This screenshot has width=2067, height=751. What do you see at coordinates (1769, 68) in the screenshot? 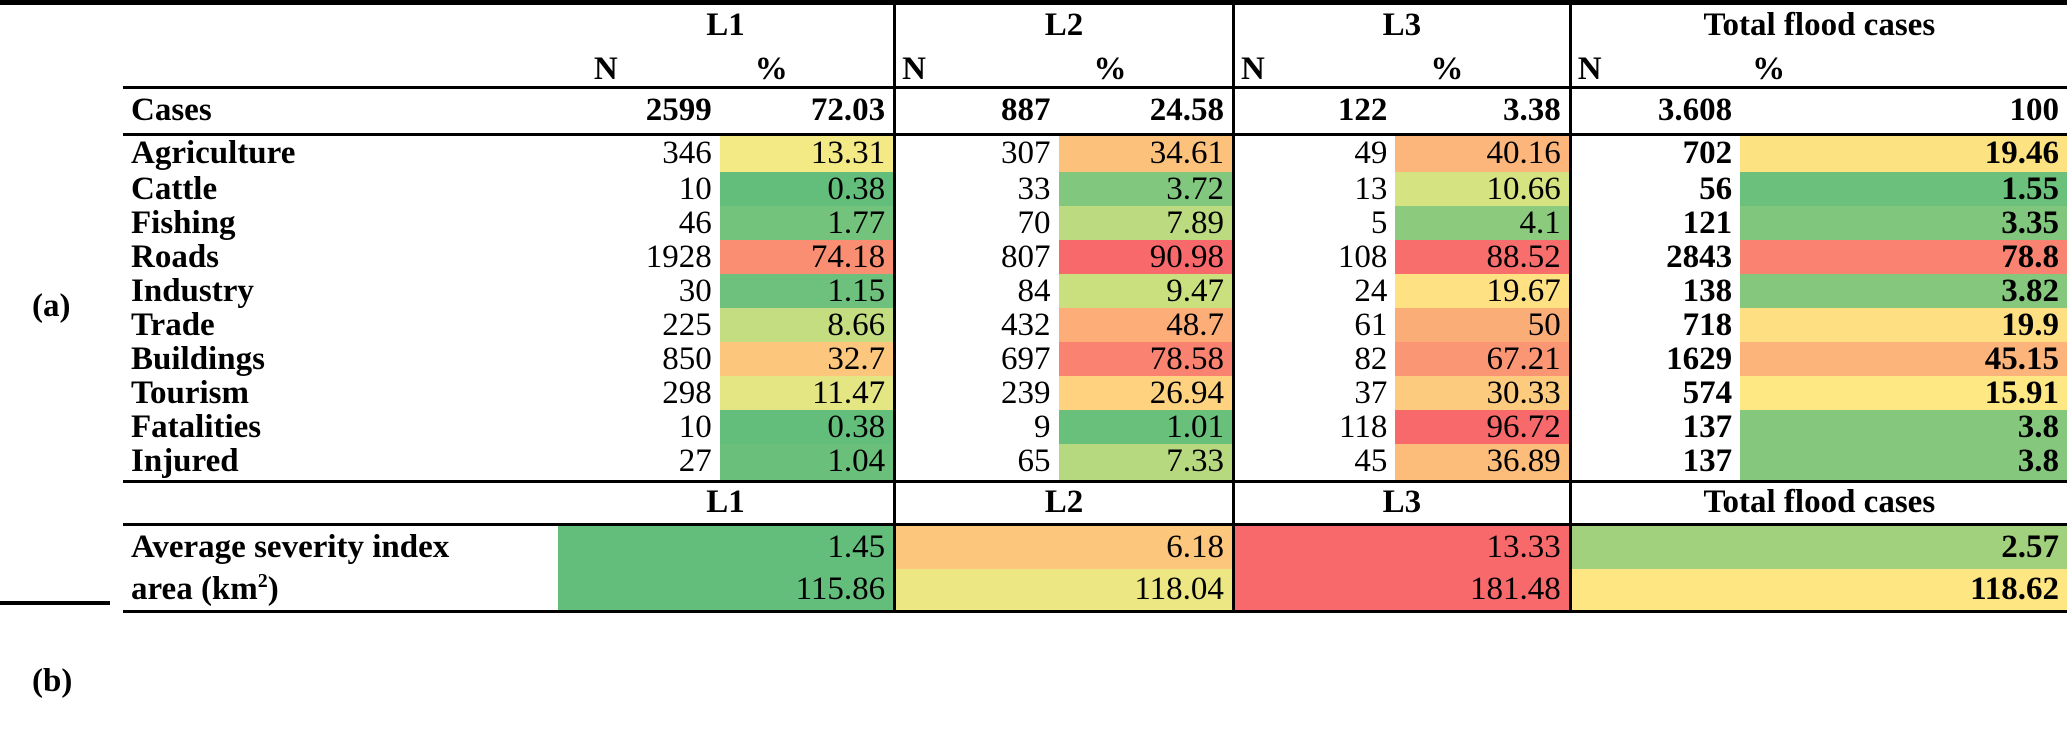
I see `total-pct-header: %` at bounding box center [1769, 68].